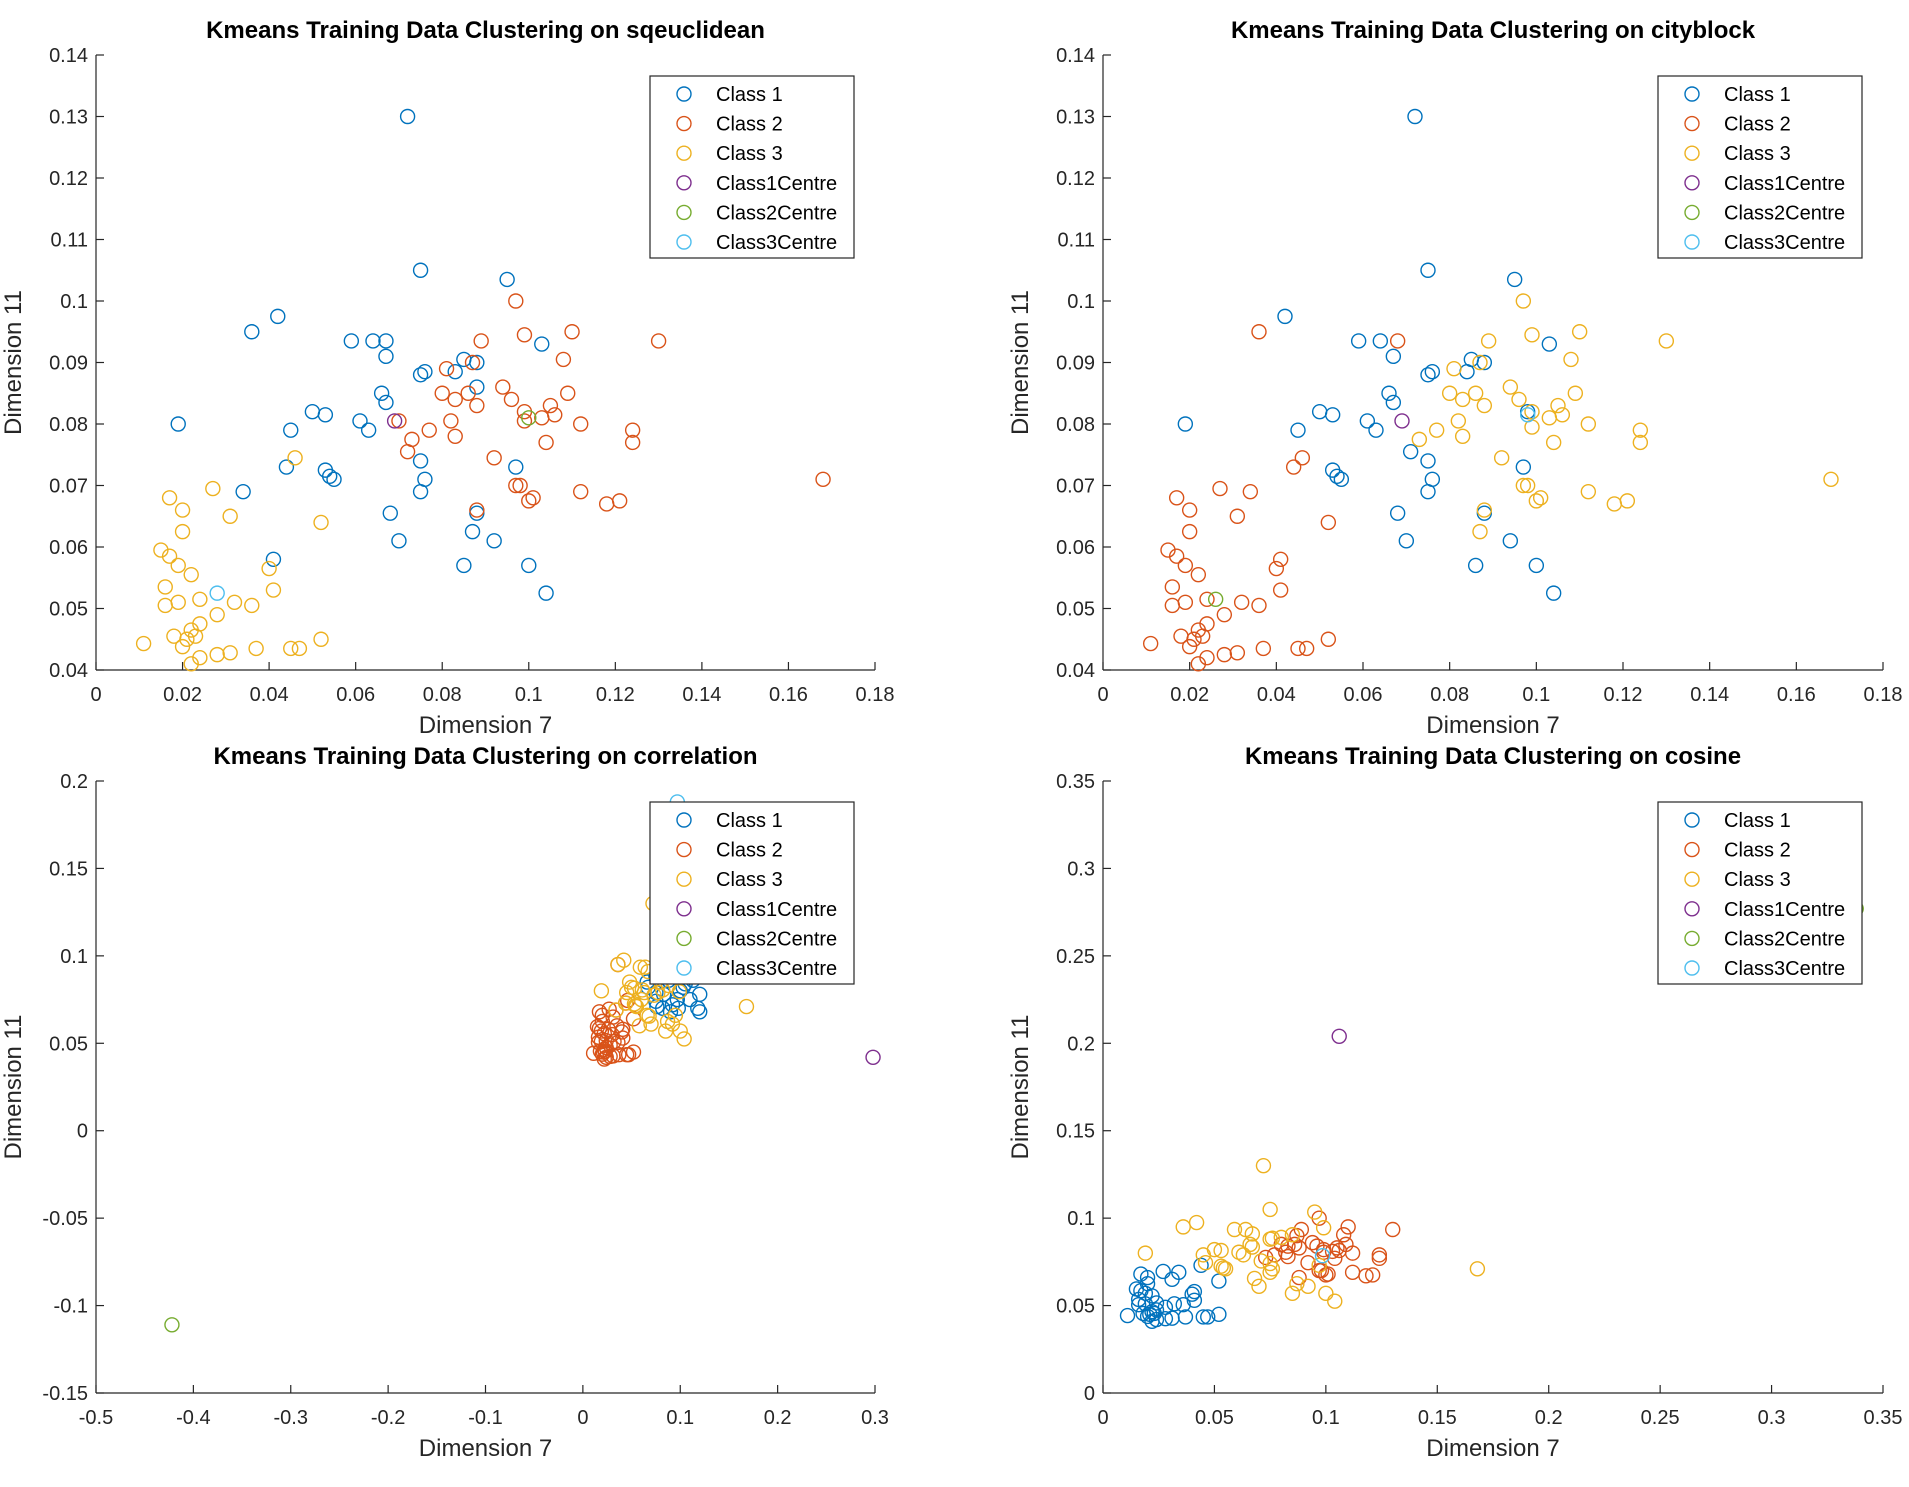 The image size is (1909, 1487). I want to click on y-axis-label: Dimension 11, so click(1020, 1087).